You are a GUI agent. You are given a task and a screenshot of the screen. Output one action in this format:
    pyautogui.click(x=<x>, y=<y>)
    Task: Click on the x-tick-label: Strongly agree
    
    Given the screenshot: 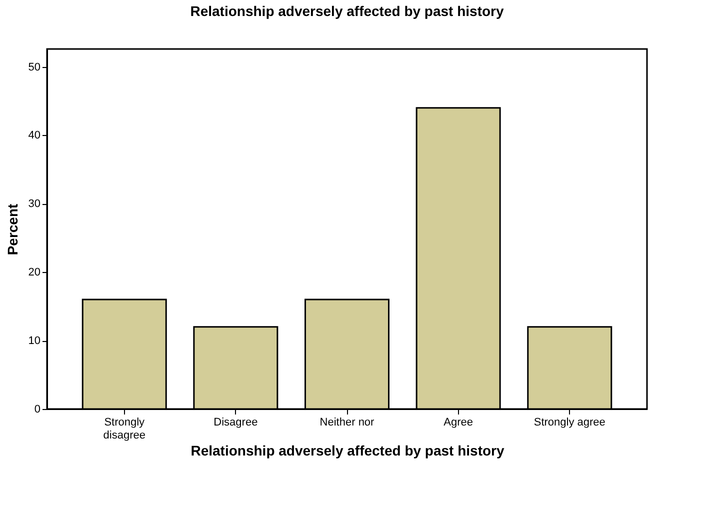 What is the action you would take?
    pyautogui.click(x=570, y=422)
    